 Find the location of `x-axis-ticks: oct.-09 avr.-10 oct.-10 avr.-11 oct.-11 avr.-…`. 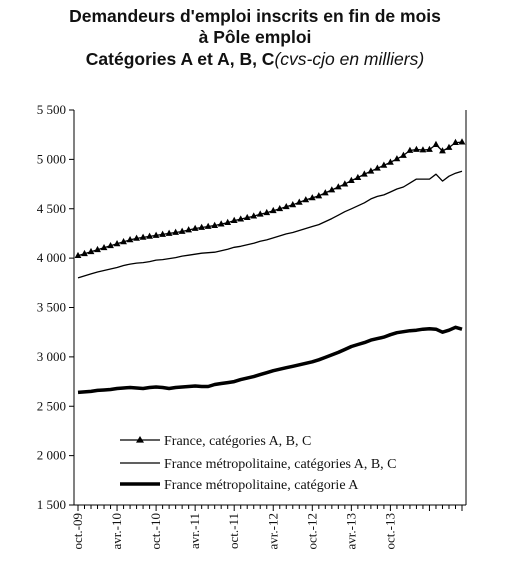

x-axis-ticks: oct.-09 avr.-10 oct.-10 avr.-11 oct.-11 avr.-… is located at coordinates (266, 527).